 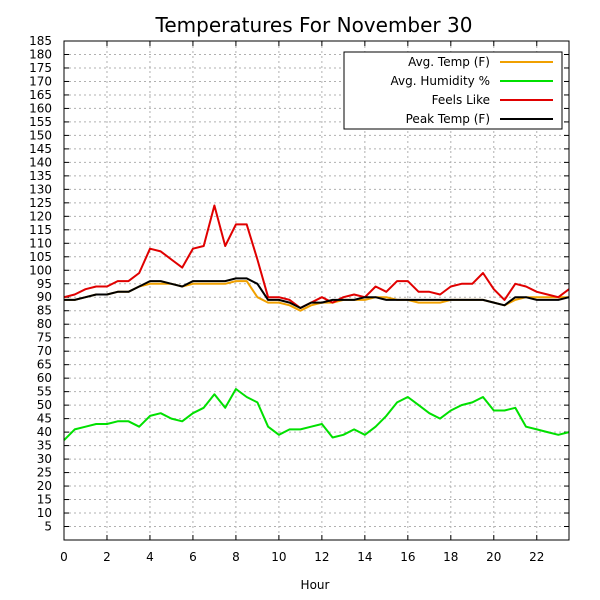 I want to click on y-tick-label: 125, so click(x=40, y=203).